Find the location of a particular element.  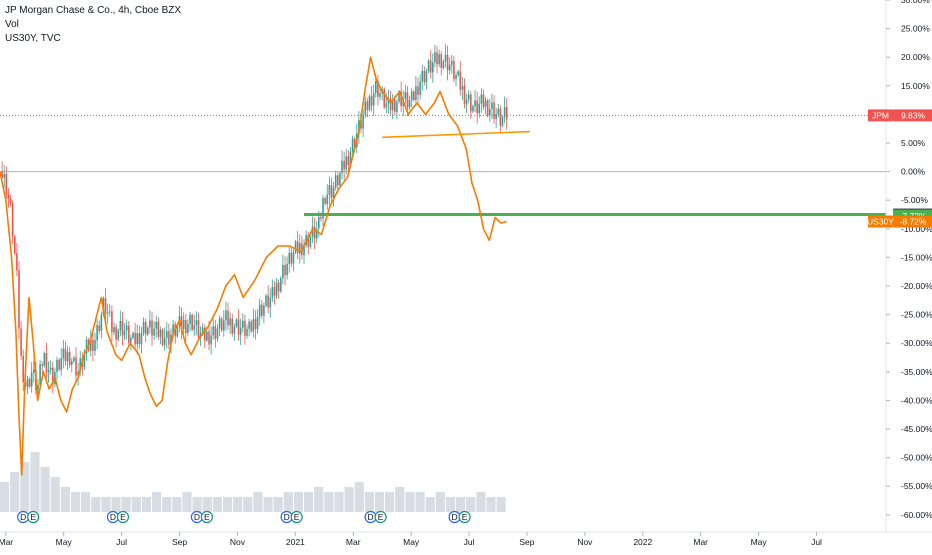

trend-lines is located at coordinates (456, 134).